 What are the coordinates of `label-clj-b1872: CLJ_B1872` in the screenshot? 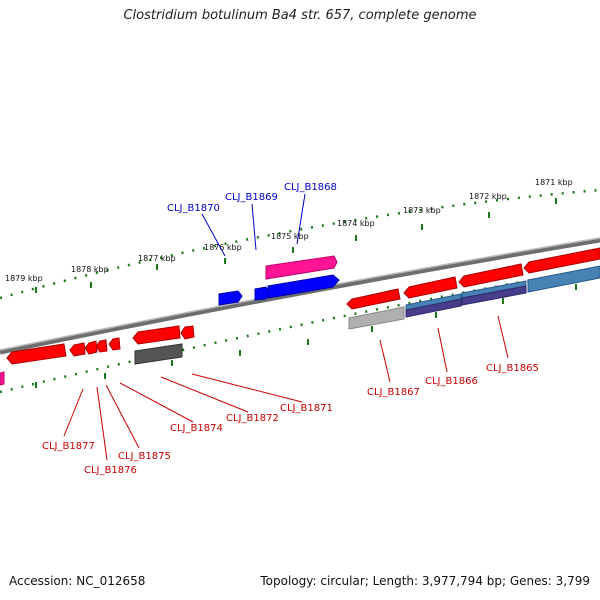 It's located at (252, 418).